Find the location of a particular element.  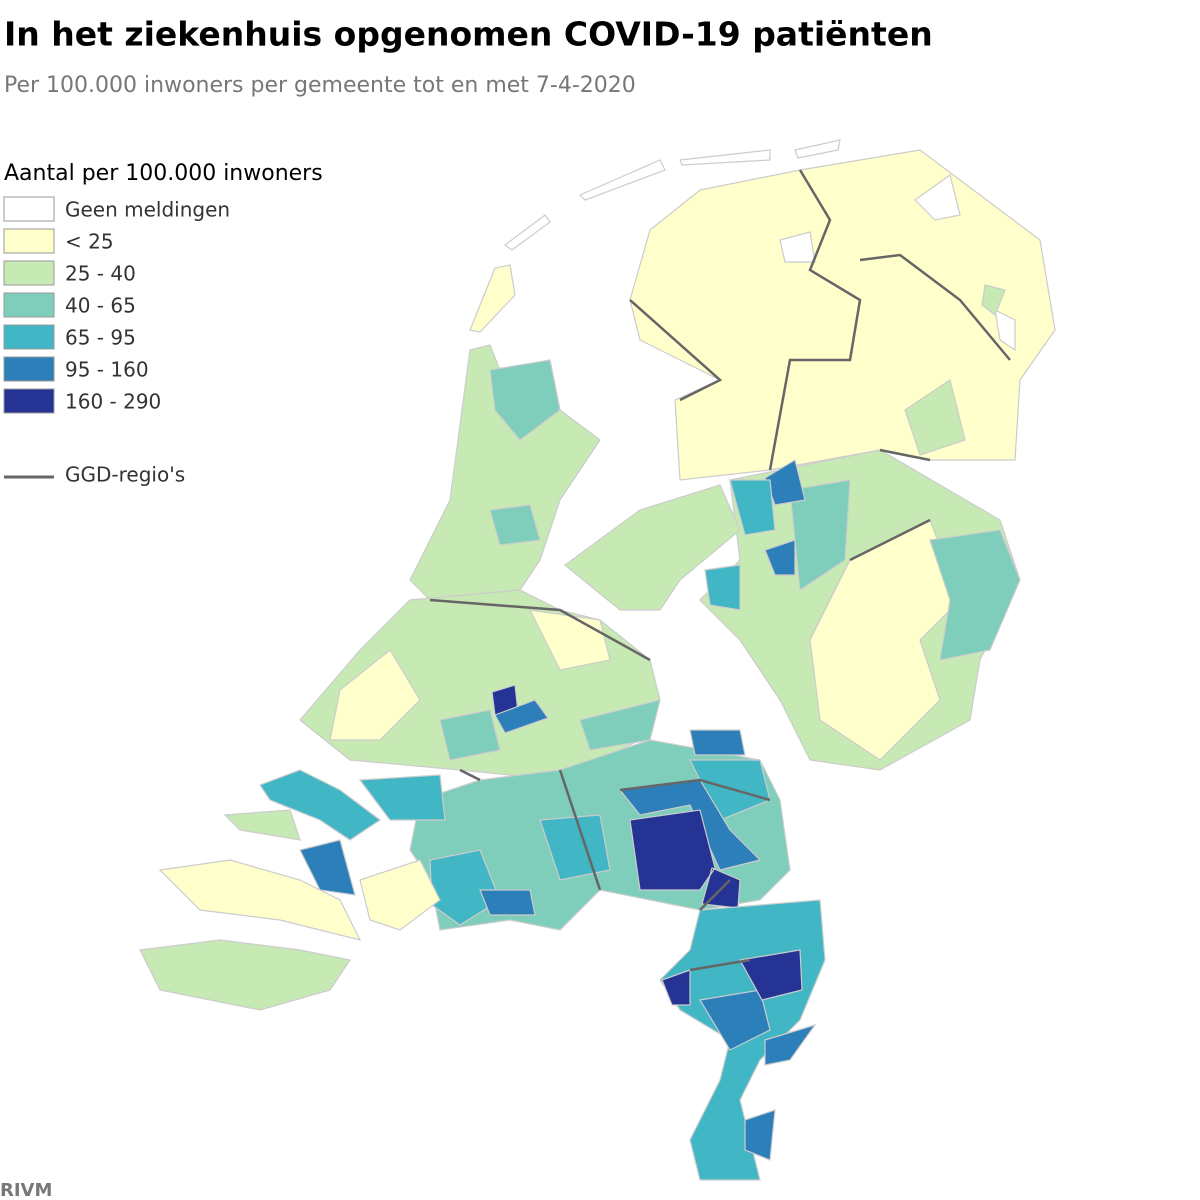

legend-label: 95 - 160 is located at coordinates (107, 370).